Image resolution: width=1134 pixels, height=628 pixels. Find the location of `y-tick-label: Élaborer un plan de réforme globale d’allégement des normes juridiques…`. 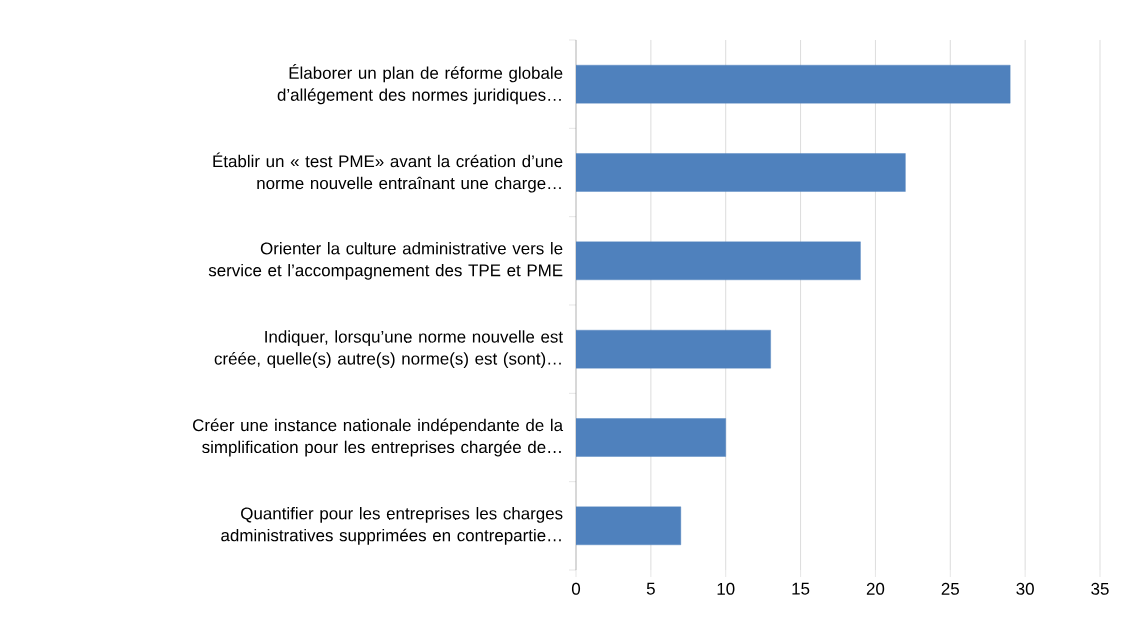

y-tick-label: Élaborer un plan de réforme globale d’allégement des normes juridiques… is located at coordinates (420, 84).